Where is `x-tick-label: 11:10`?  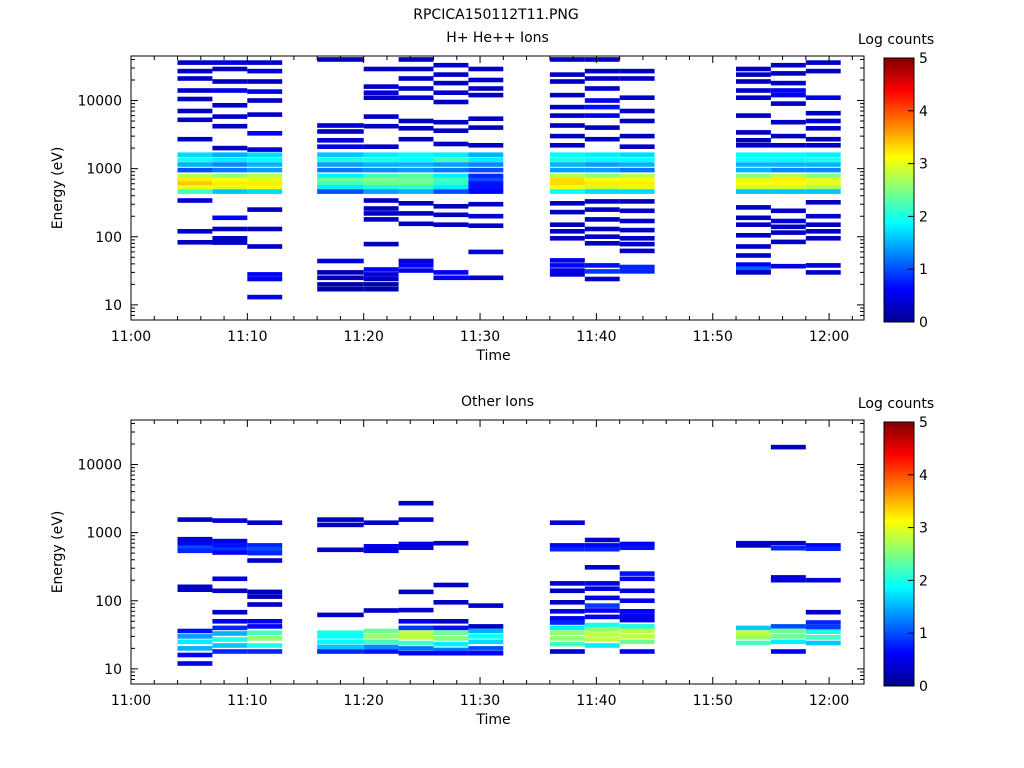
x-tick-label: 11:10 is located at coordinates (247, 337).